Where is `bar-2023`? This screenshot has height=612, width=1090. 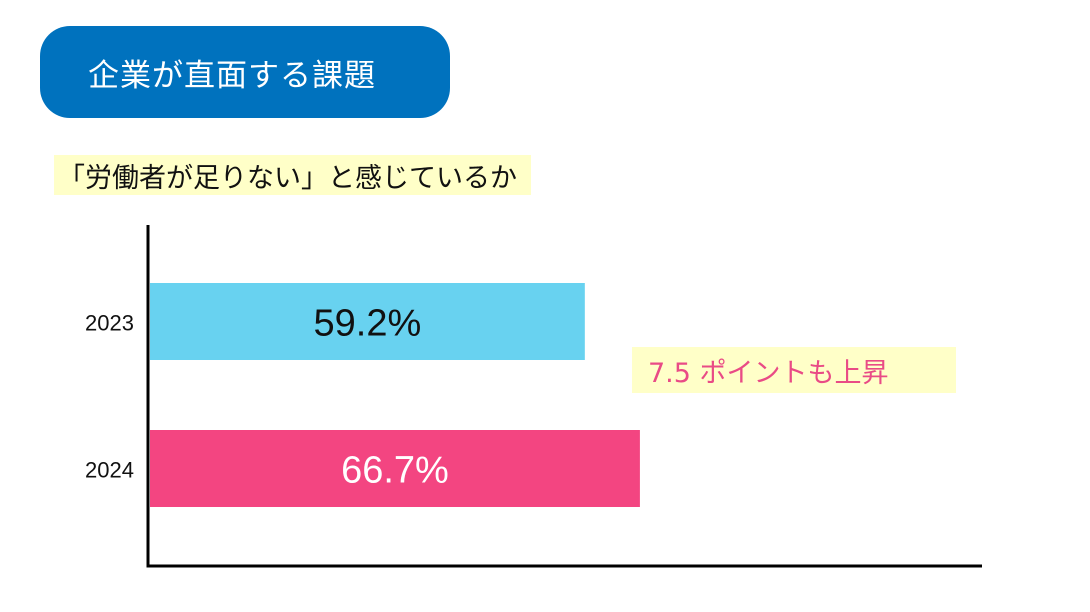 bar-2023 is located at coordinates (367, 321).